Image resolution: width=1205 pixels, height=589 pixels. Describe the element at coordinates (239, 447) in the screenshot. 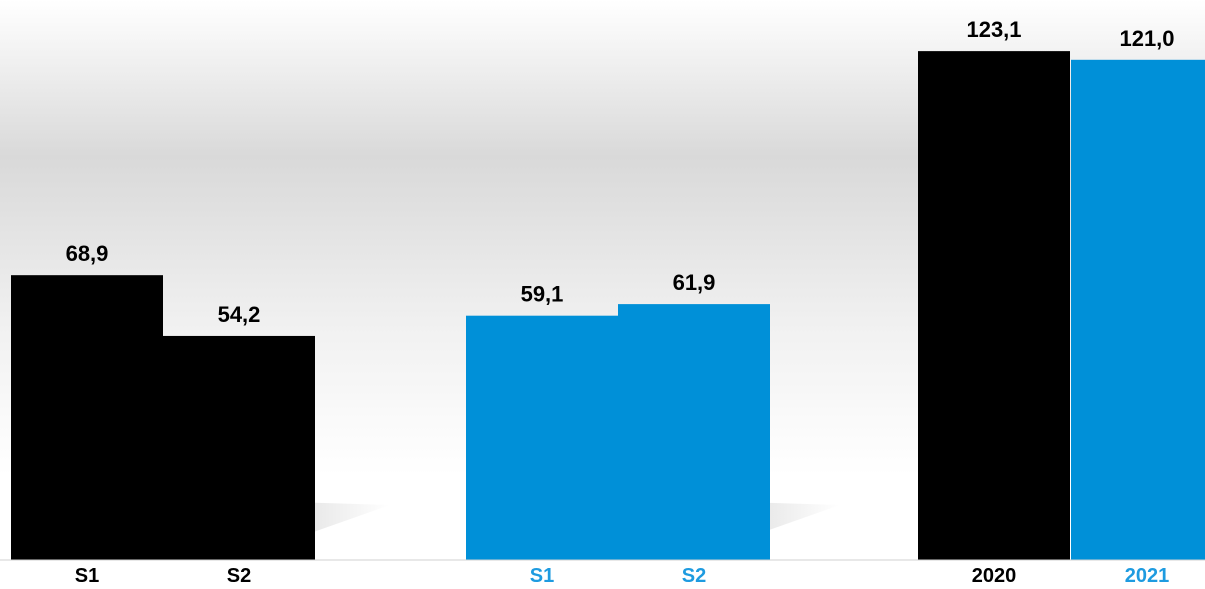

I see `bar-s2-dark` at that location.